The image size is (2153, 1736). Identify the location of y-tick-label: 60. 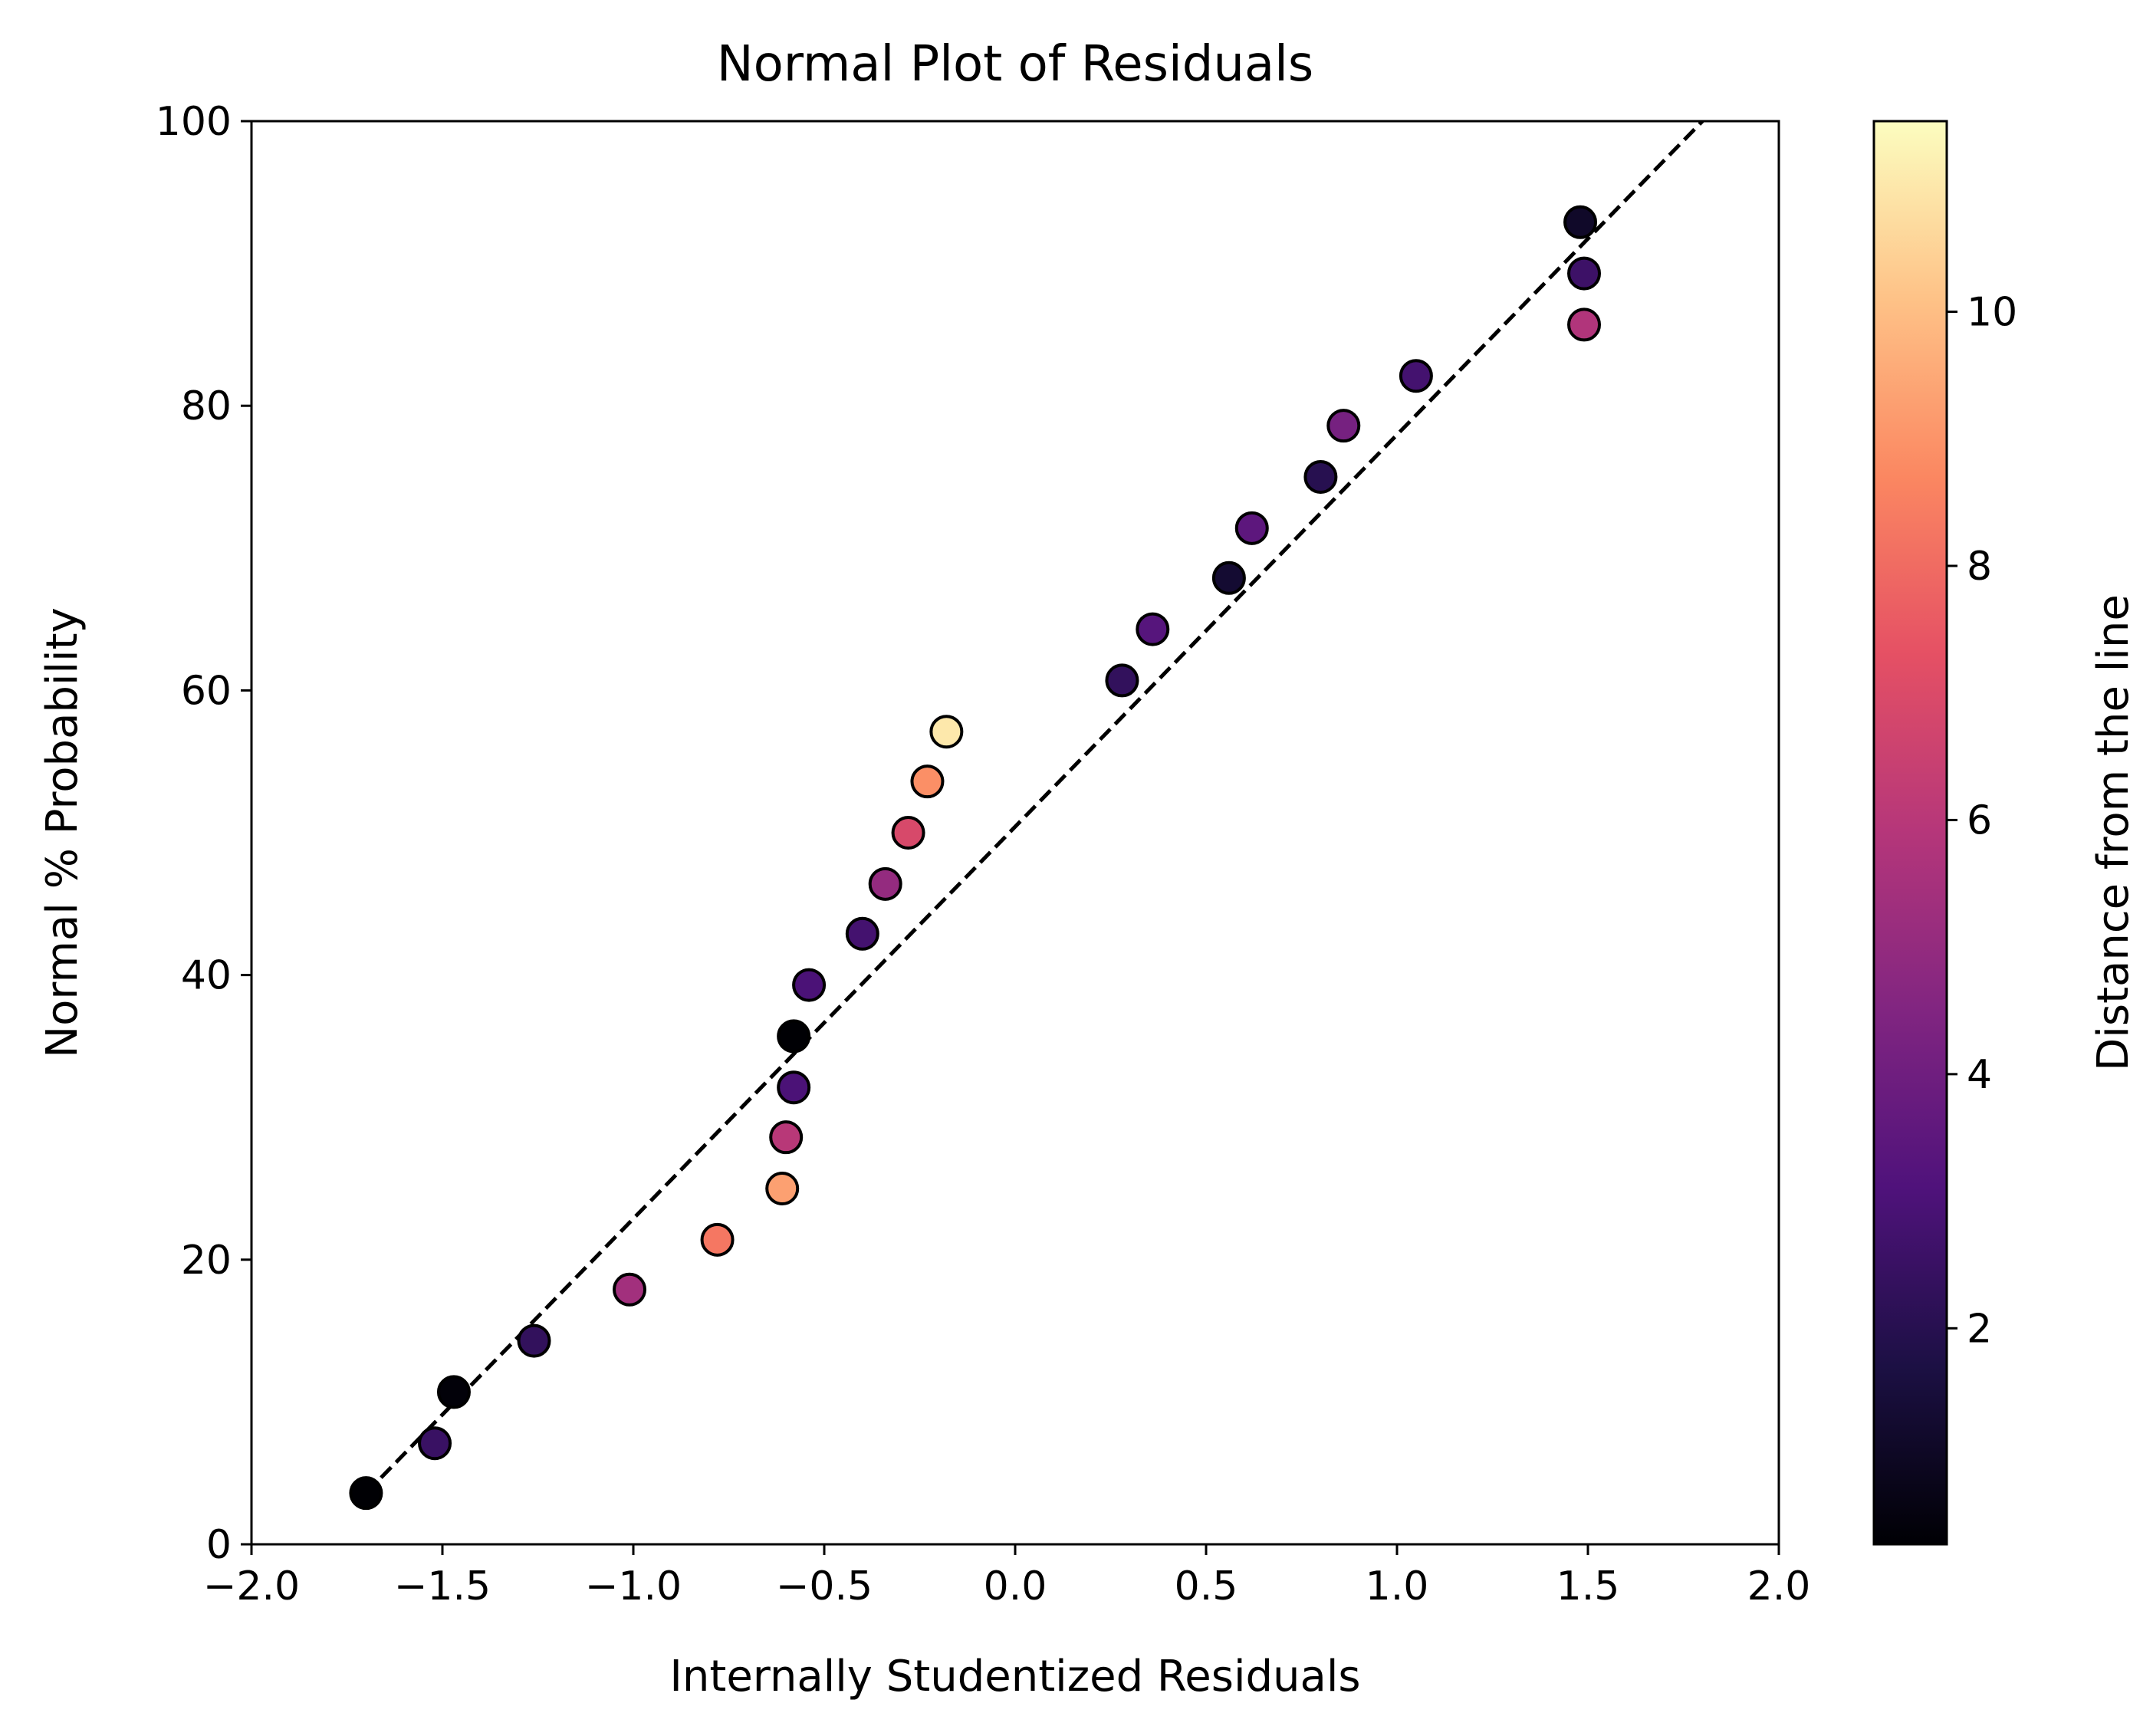
(207, 691).